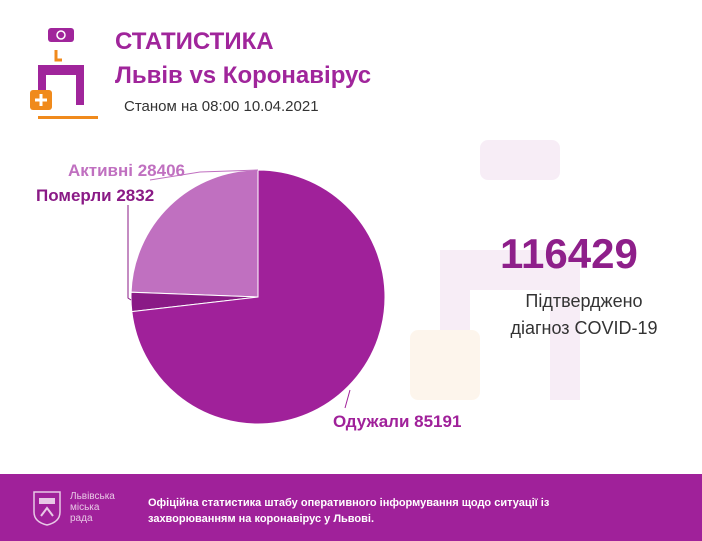 This screenshot has height=541, width=702. I want to click on page-subtitle: Львів vs Коронавірус, so click(243, 75).